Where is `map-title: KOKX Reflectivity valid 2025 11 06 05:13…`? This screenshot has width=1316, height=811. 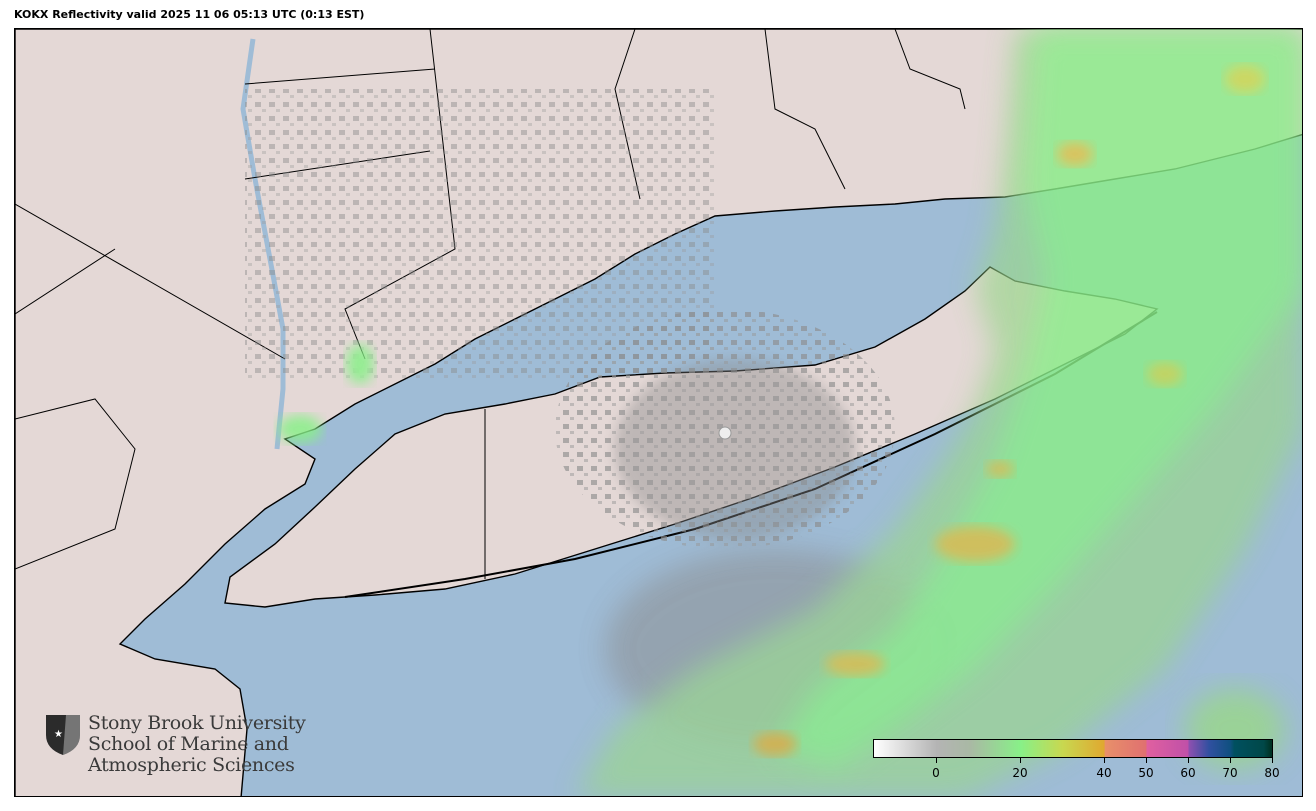 map-title: KOKX Reflectivity valid 2025 11 06 05:13… is located at coordinates (189, 14).